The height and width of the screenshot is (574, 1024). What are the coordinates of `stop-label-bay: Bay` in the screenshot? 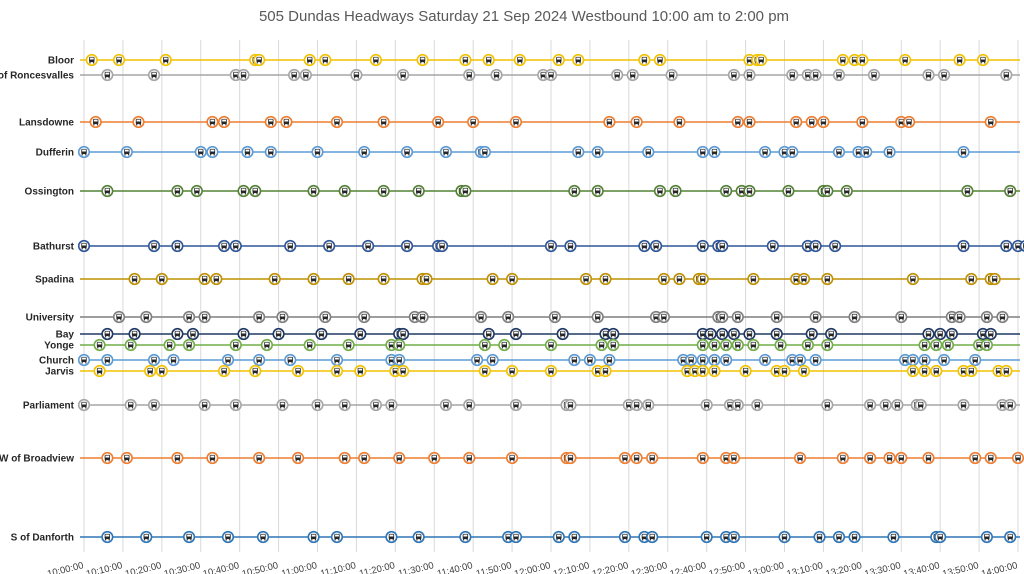 It's located at (65, 335).